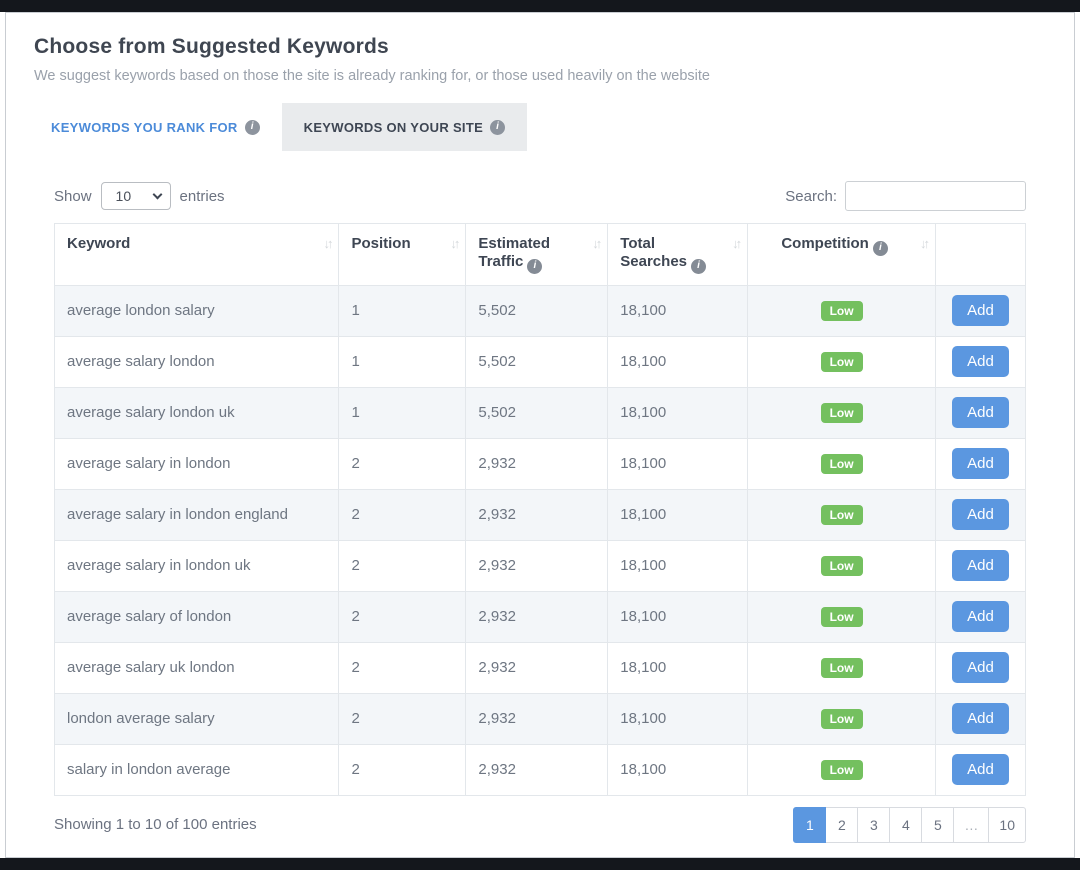 The image size is (1080, 870). What do you see at coordinates (842, 824) in the screenshot?
I see `pagination-page-2: 2` at bounding box center [842, 824].